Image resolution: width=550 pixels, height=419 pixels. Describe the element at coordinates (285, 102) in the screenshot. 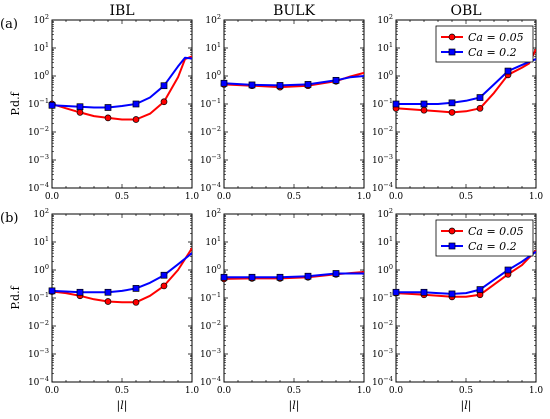

I see `panel-top-1: 1 0 −4 10⁻³ 10⁻² 10⁻¹ 10⁰ 10¹ 10² 0.0 0.5 1.0 BULK` at that location.